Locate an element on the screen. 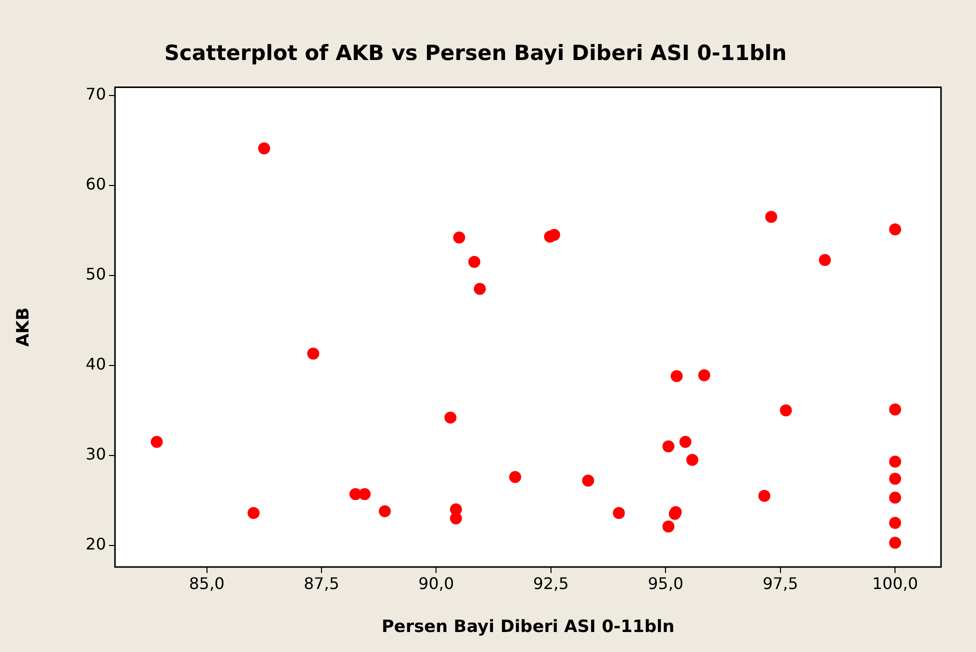  x-tick-label: 95,0 is located at coordinates (666, 583).